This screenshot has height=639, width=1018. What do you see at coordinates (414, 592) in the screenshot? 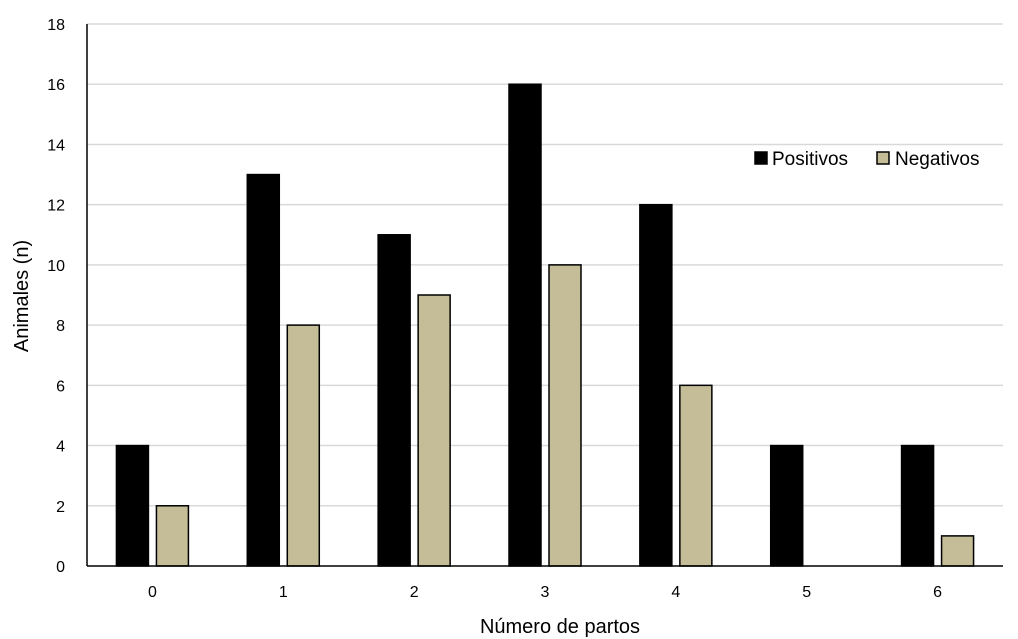
I see `x-tick-label: 2` at bounding box center [414, 592].